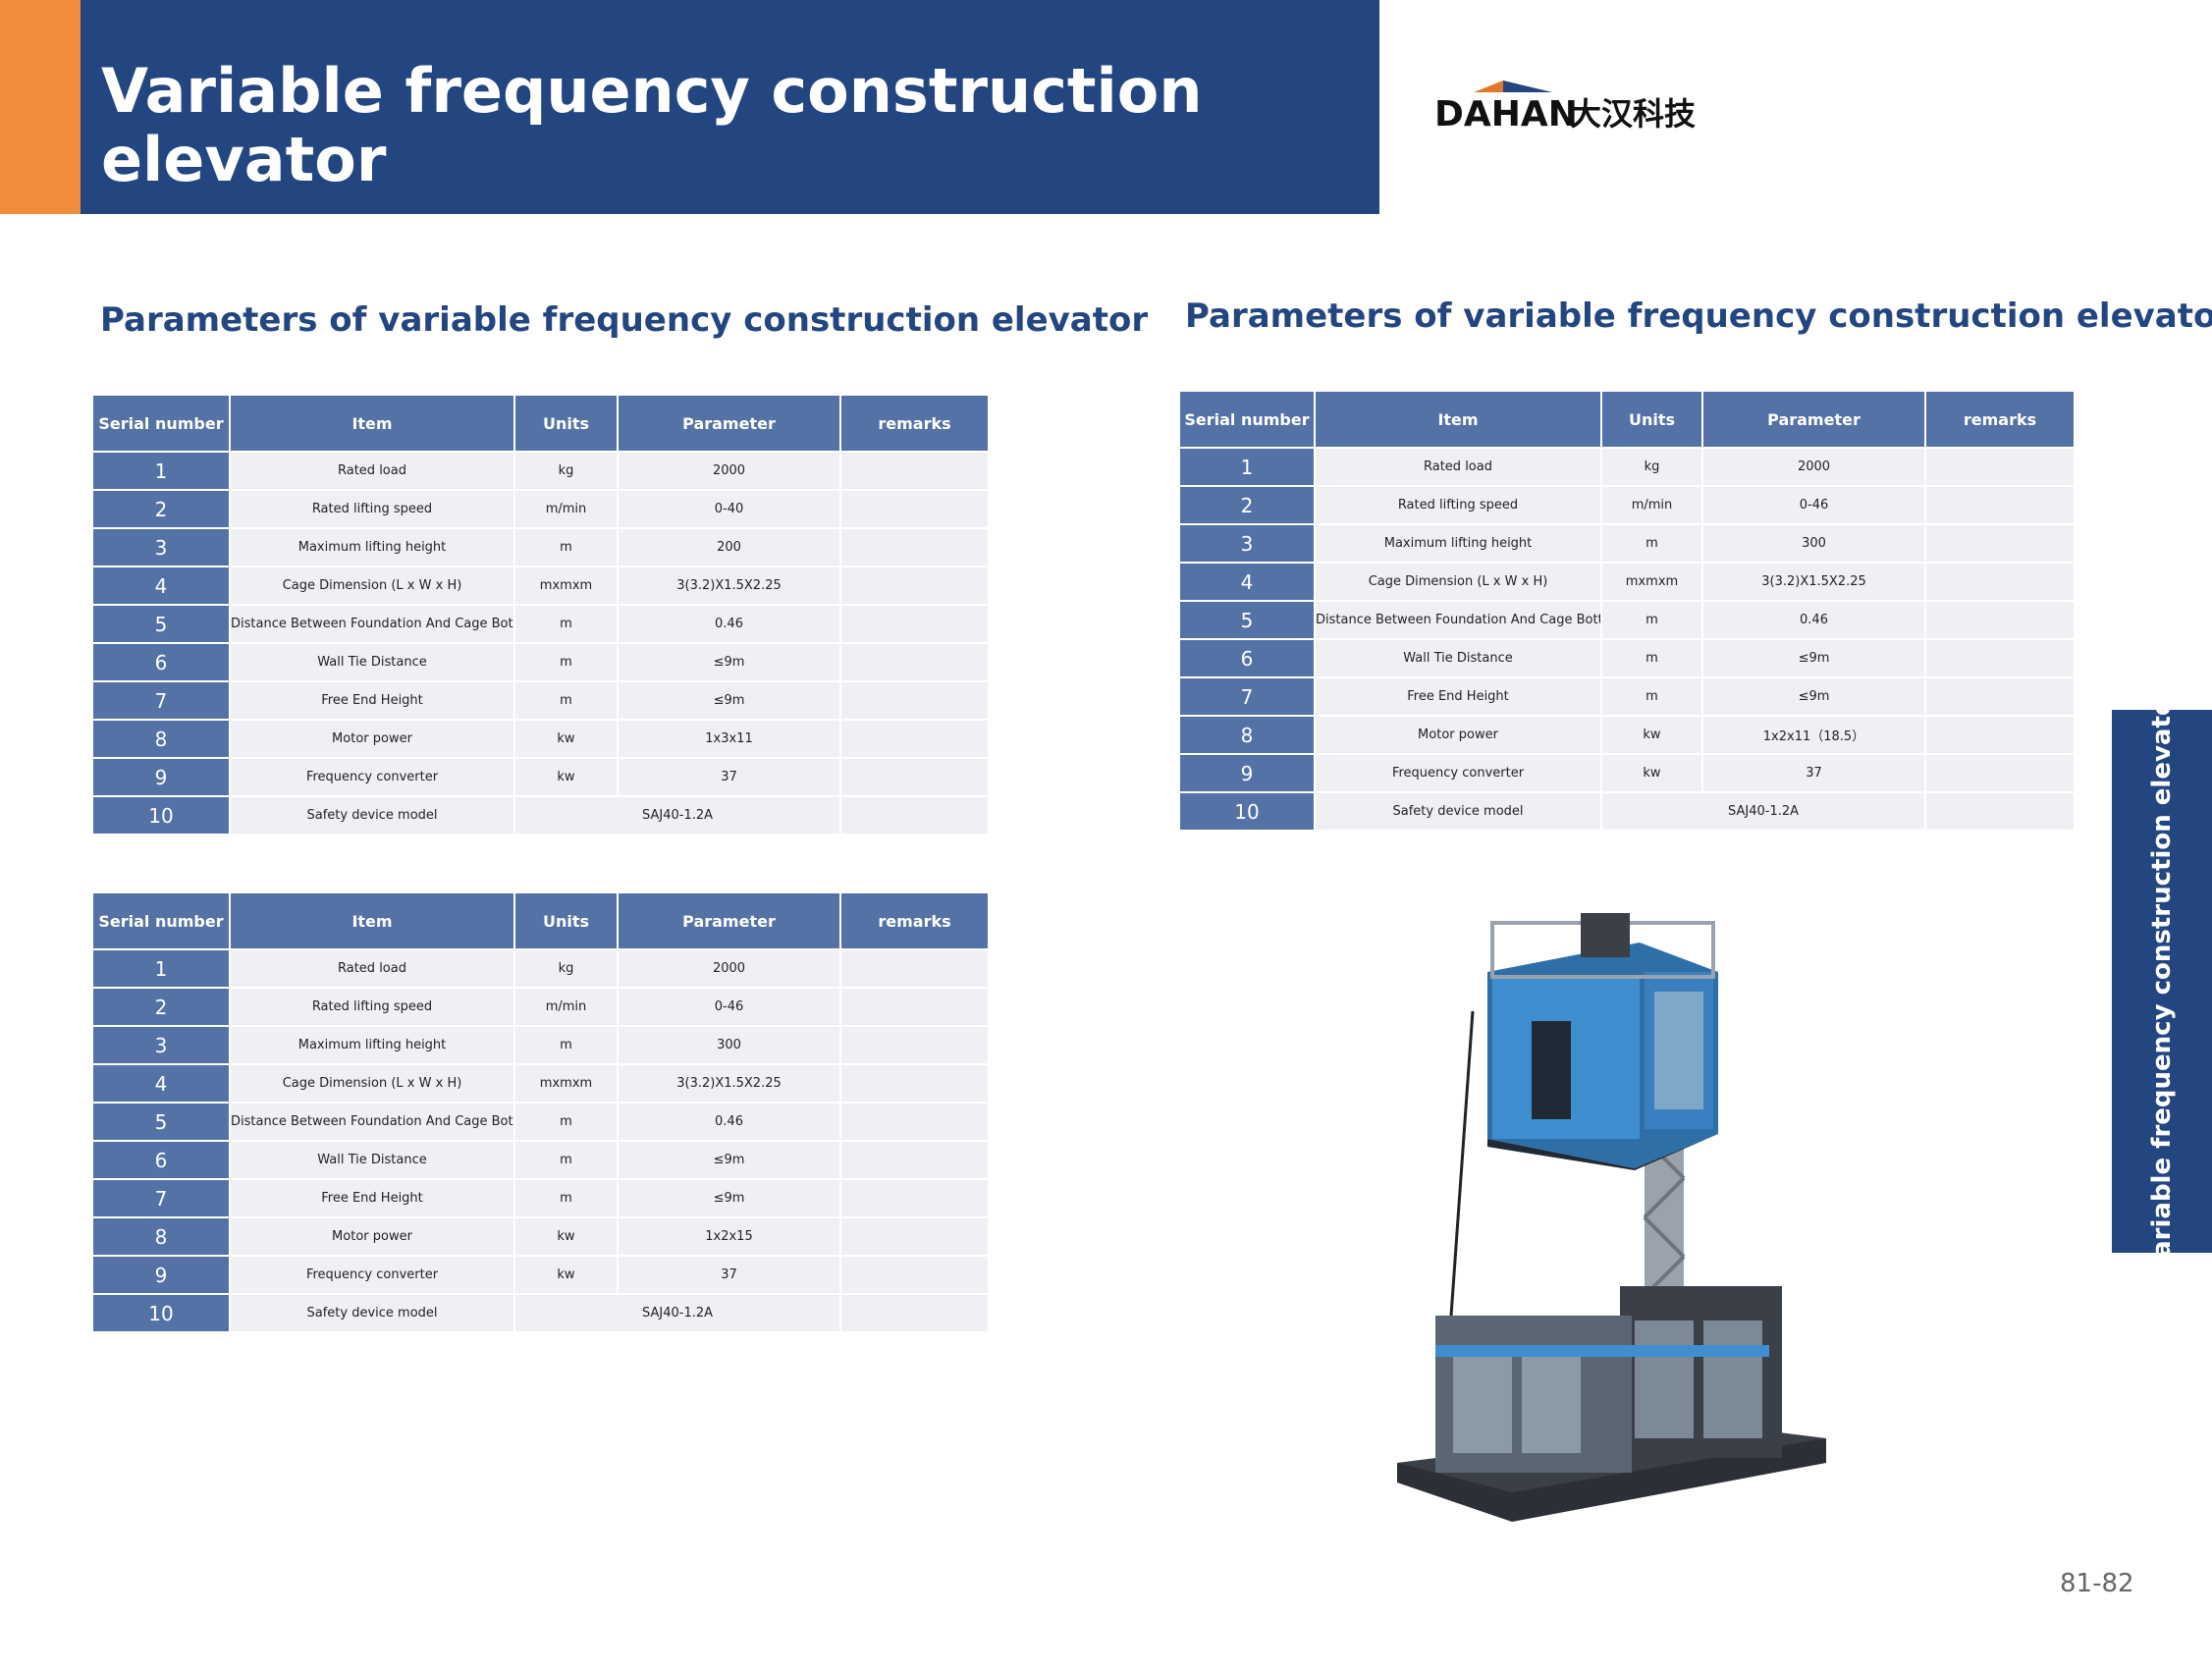 This screenshot has width=2212, height=1671. I want to click on column-header: Item, so click(372, 920).